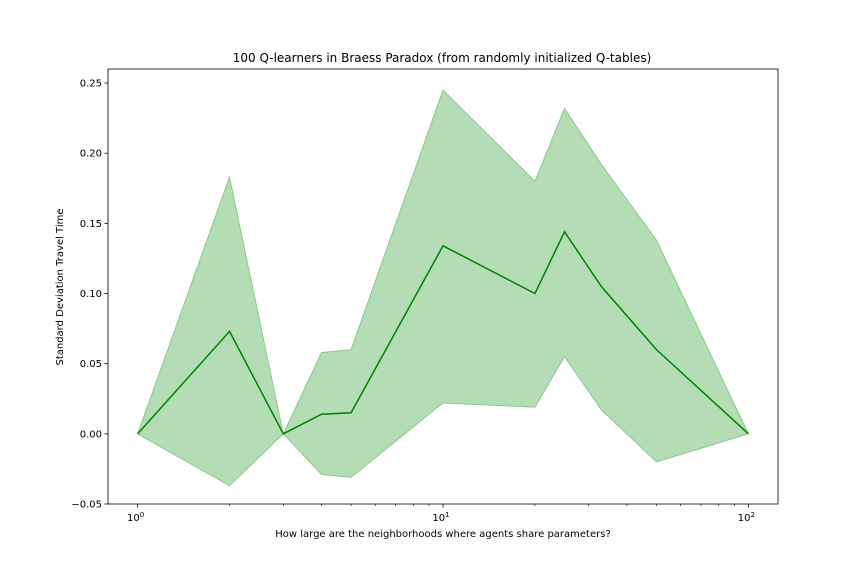  I want to click on x-tick-label: 10⁰, so click(135, 517).